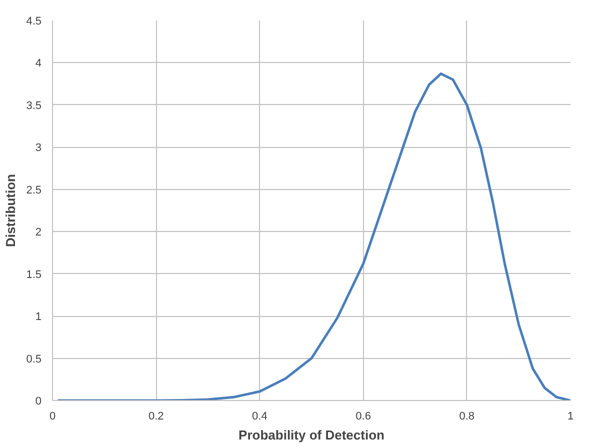 Image resolution: width=592 pixels, height=447 pixels. I want to click on x-tick-label: 1, so click(570, 416).